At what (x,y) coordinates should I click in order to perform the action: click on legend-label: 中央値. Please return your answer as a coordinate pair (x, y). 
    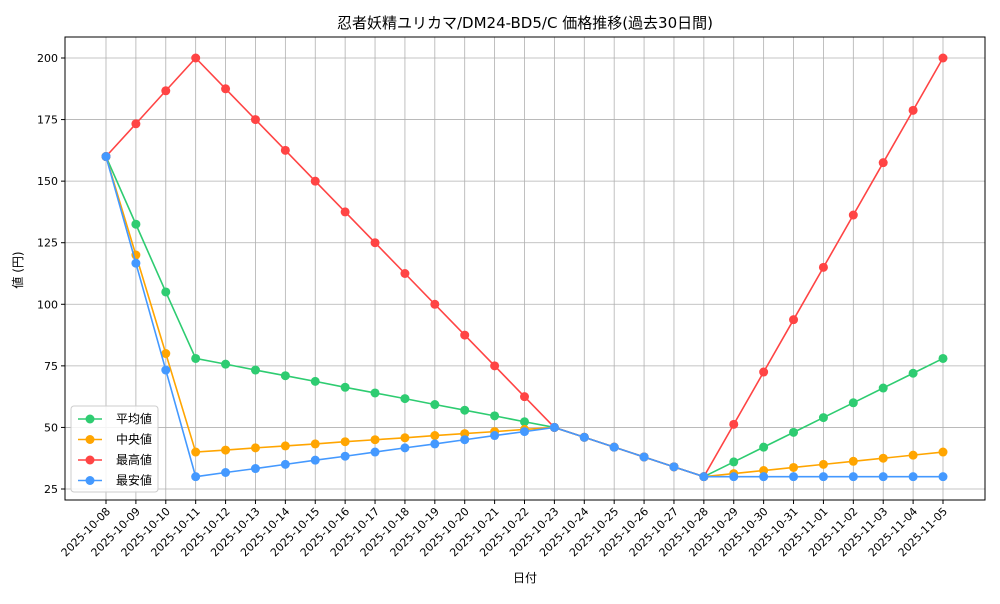
    Looking at the image, I should click on (134, 439).